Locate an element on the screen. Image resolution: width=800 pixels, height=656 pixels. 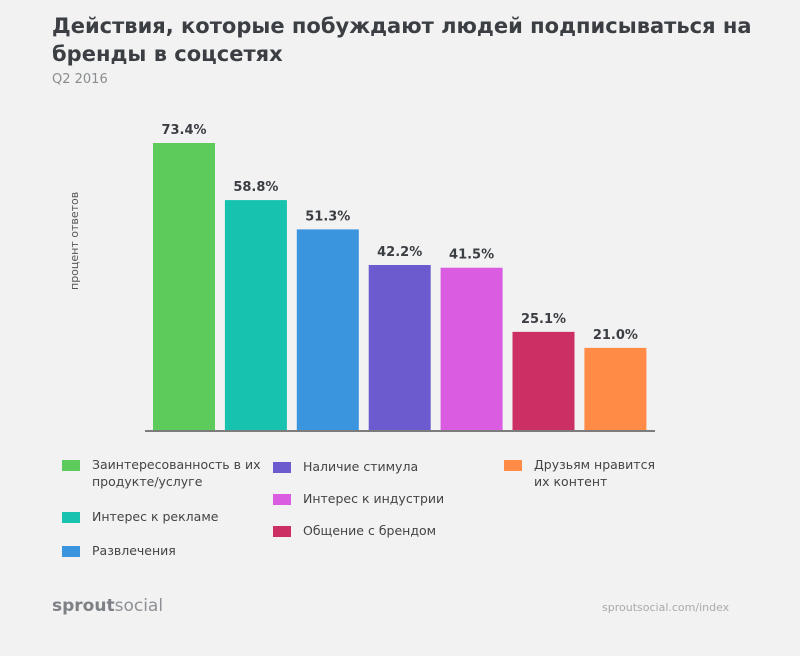
legend-item: Интерес к индустрии is located at coordinates (373, 498).